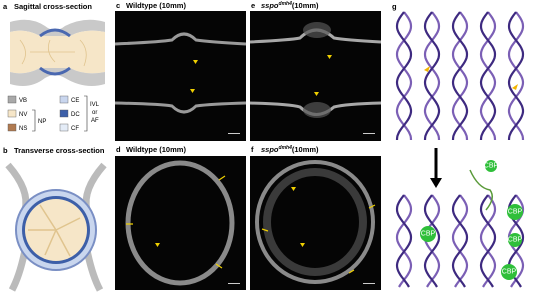 The width and height of the screenshot is (533, 292). I want to click on legend-label: DC, so click(75, 115).